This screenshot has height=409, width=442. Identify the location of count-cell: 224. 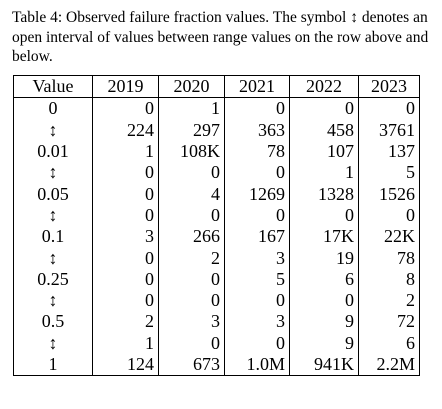
(126, 130).